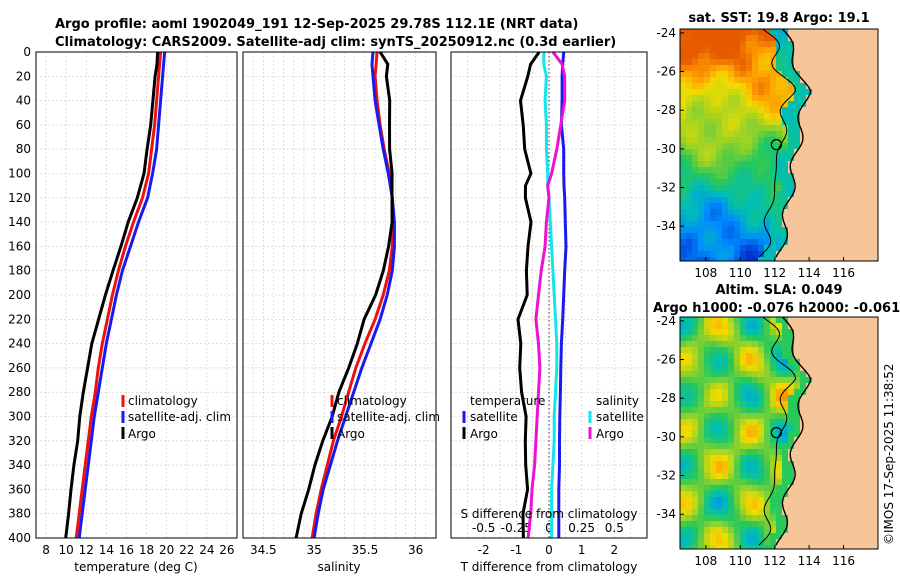  I want to click on sla-map-title: Altim. SLA: 0.049, so click(779, 290).